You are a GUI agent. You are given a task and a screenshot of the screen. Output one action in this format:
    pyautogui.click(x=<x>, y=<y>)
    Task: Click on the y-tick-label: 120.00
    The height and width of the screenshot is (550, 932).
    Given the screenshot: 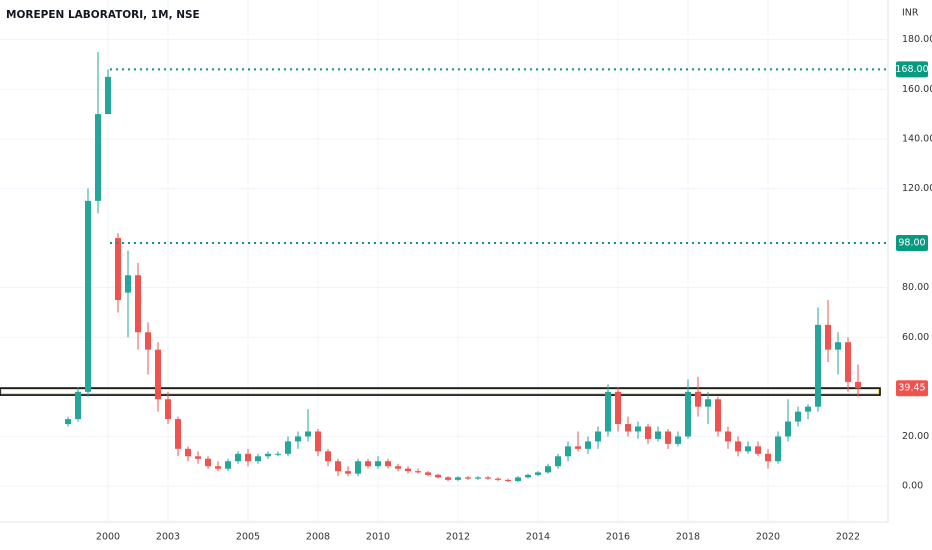 What is the action you would take?
    pyautogui.click(x=917, y=188)
    